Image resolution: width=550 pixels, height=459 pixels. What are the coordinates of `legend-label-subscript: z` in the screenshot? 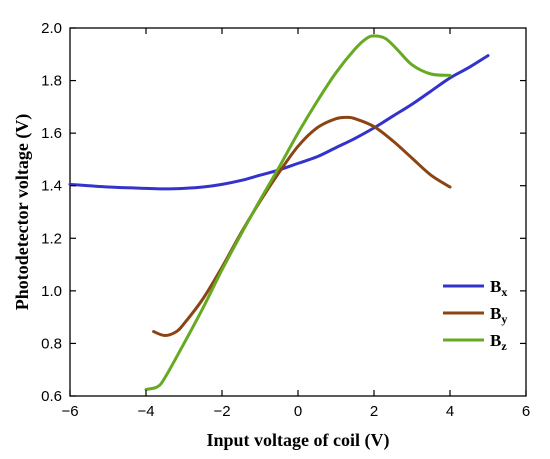 It's located at (504, 346).